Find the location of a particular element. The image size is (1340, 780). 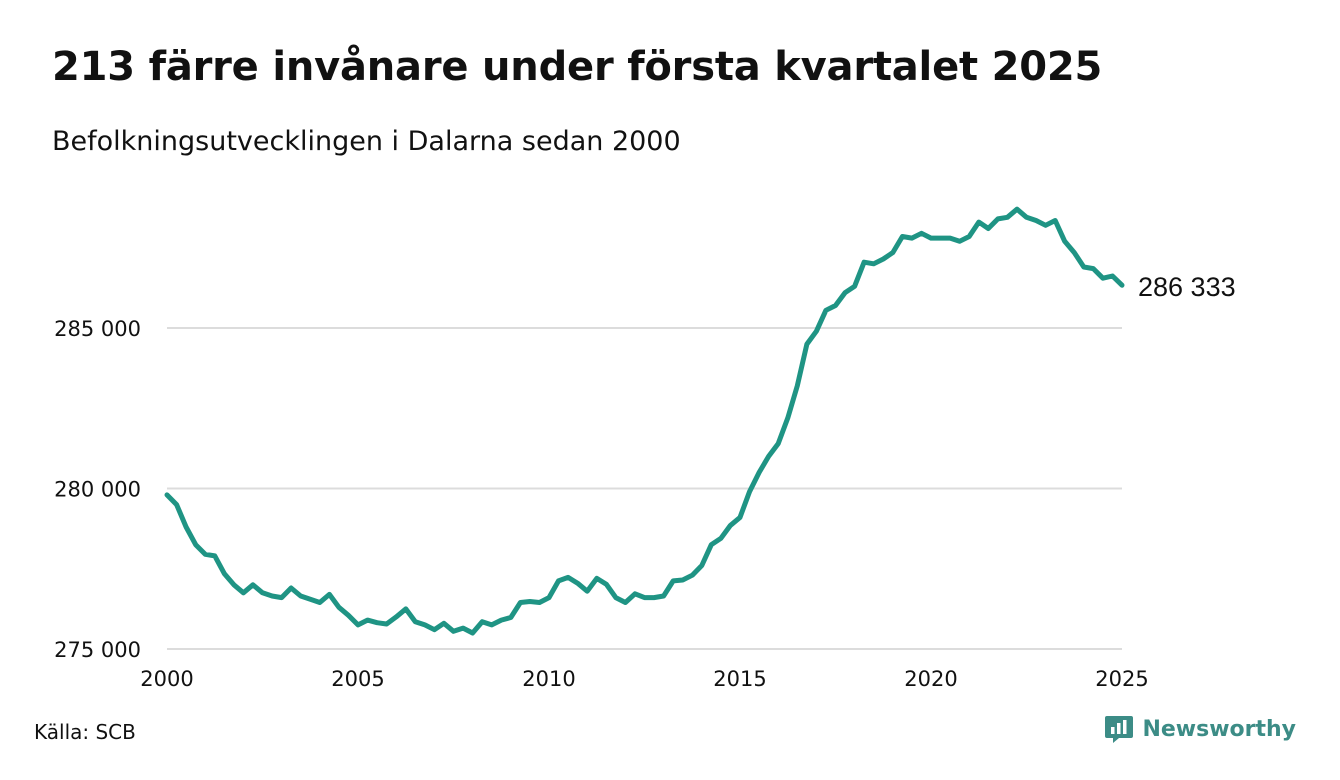

brand-logo: Newsworthy is located at coordinates (1200, 729).